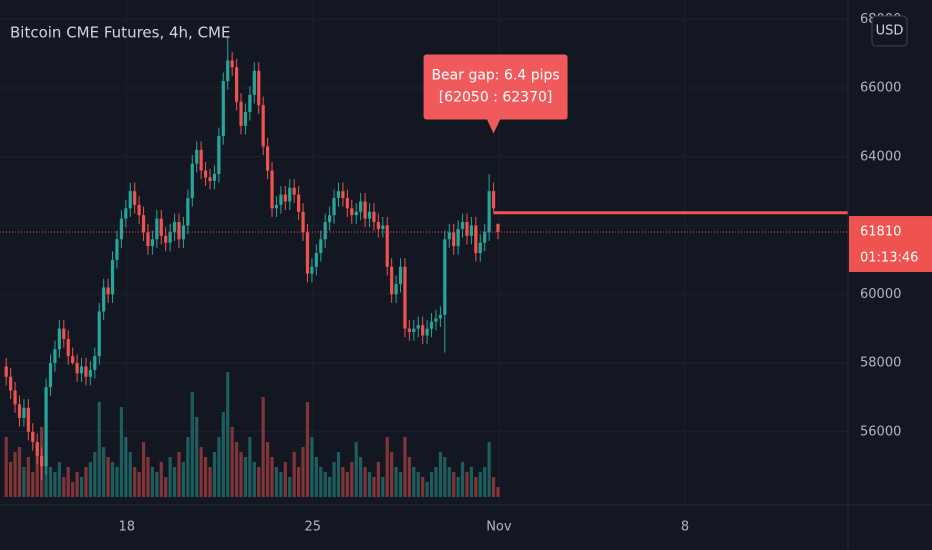  What do you see at coordinates (493, 126) in the screenshot?
I see `gap-tooltip-pointer` at bounding box center [493, 126].